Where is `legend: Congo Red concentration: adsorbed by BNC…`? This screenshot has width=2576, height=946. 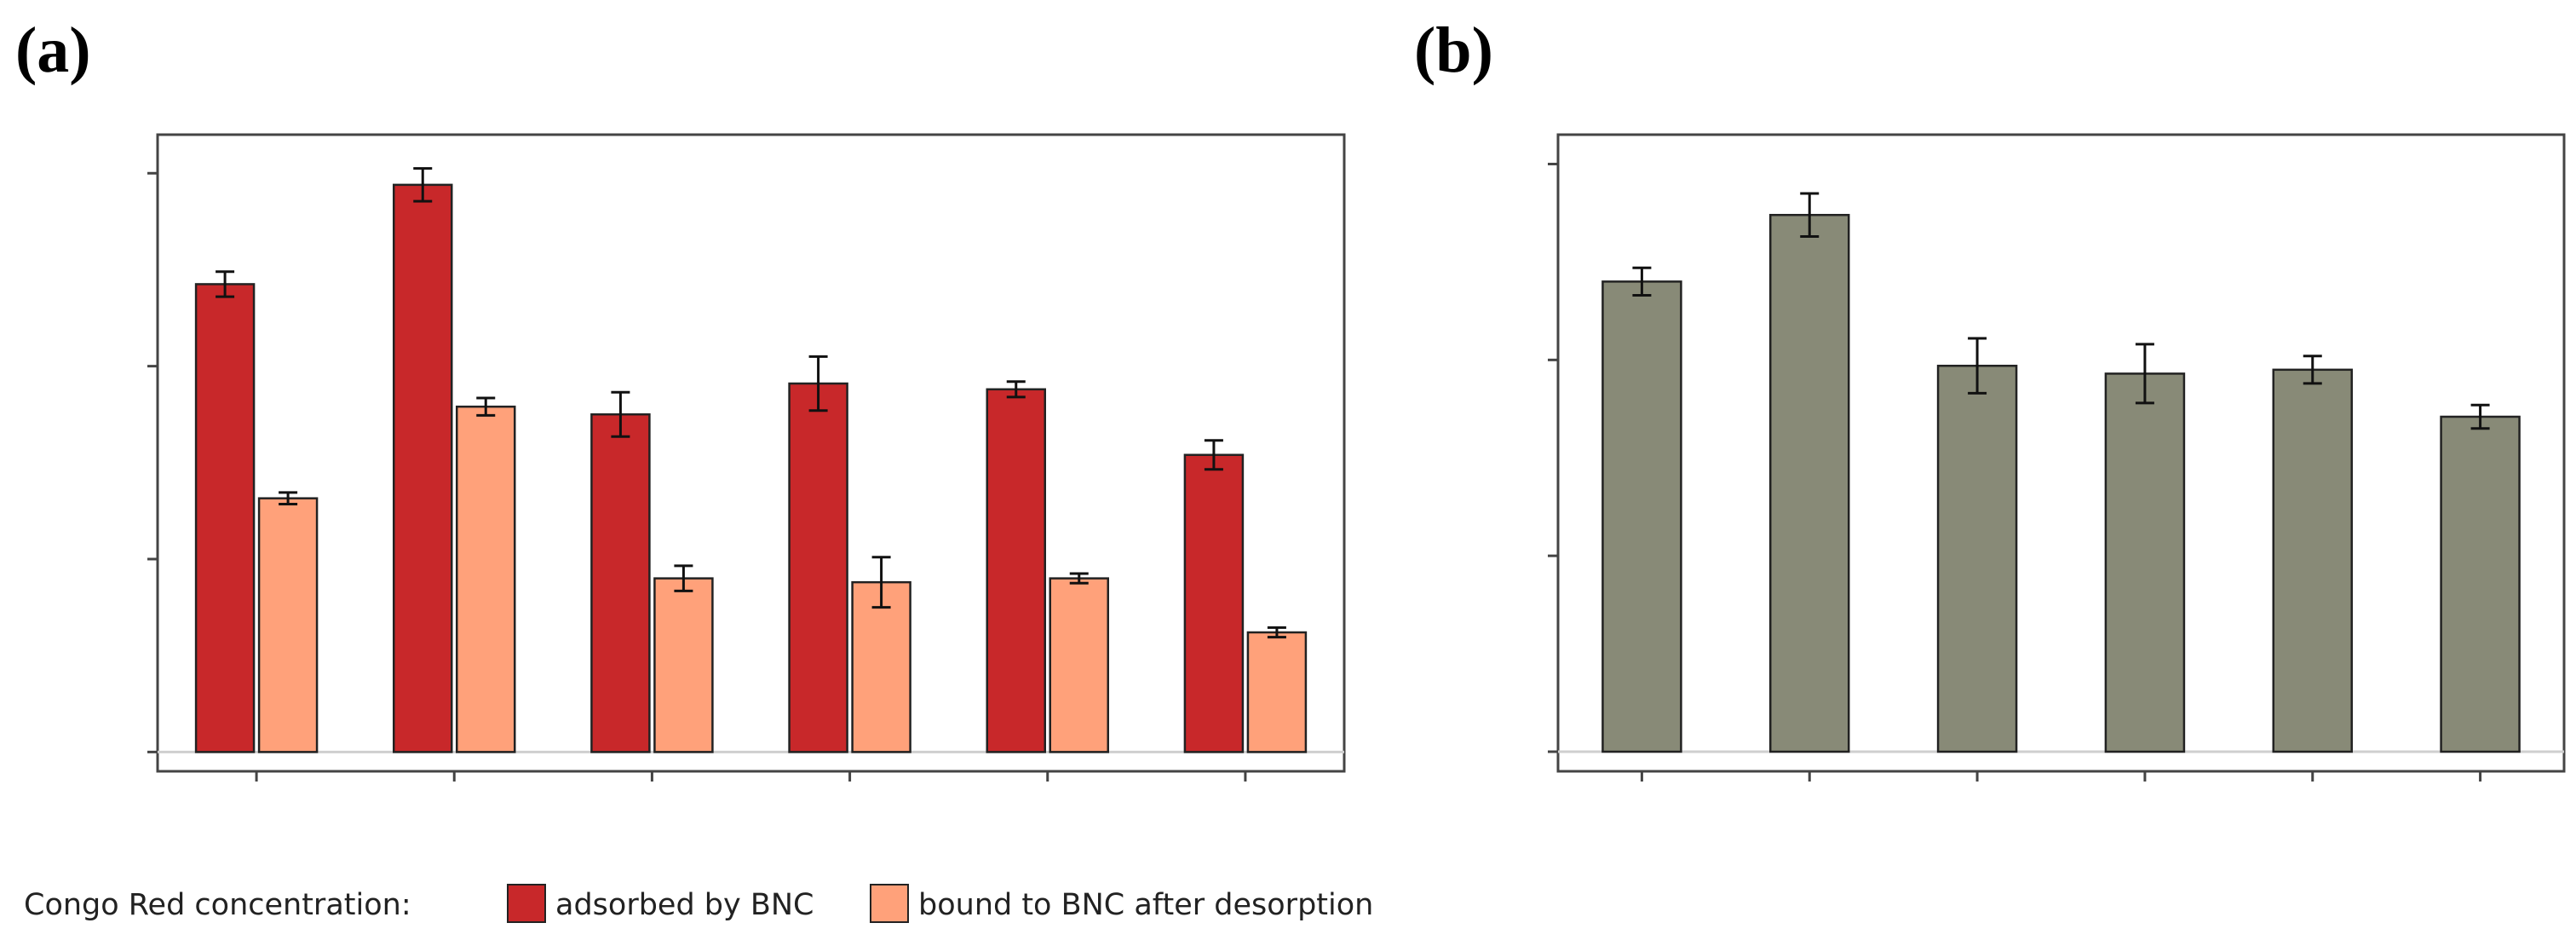
legend: Congo Red concentration: adsorbed by BNC… is located at coordinates (698, 903).